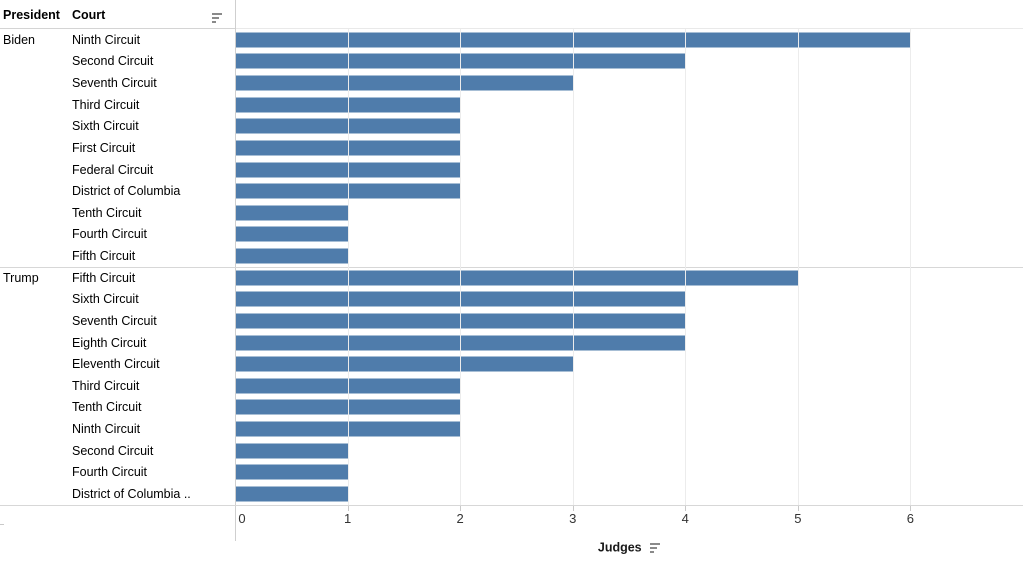 This screenshot has width=1023, height=569. Describe the element at coordinates (89, 15) in the screenshot. I see `column-header-court: Court` at that location.